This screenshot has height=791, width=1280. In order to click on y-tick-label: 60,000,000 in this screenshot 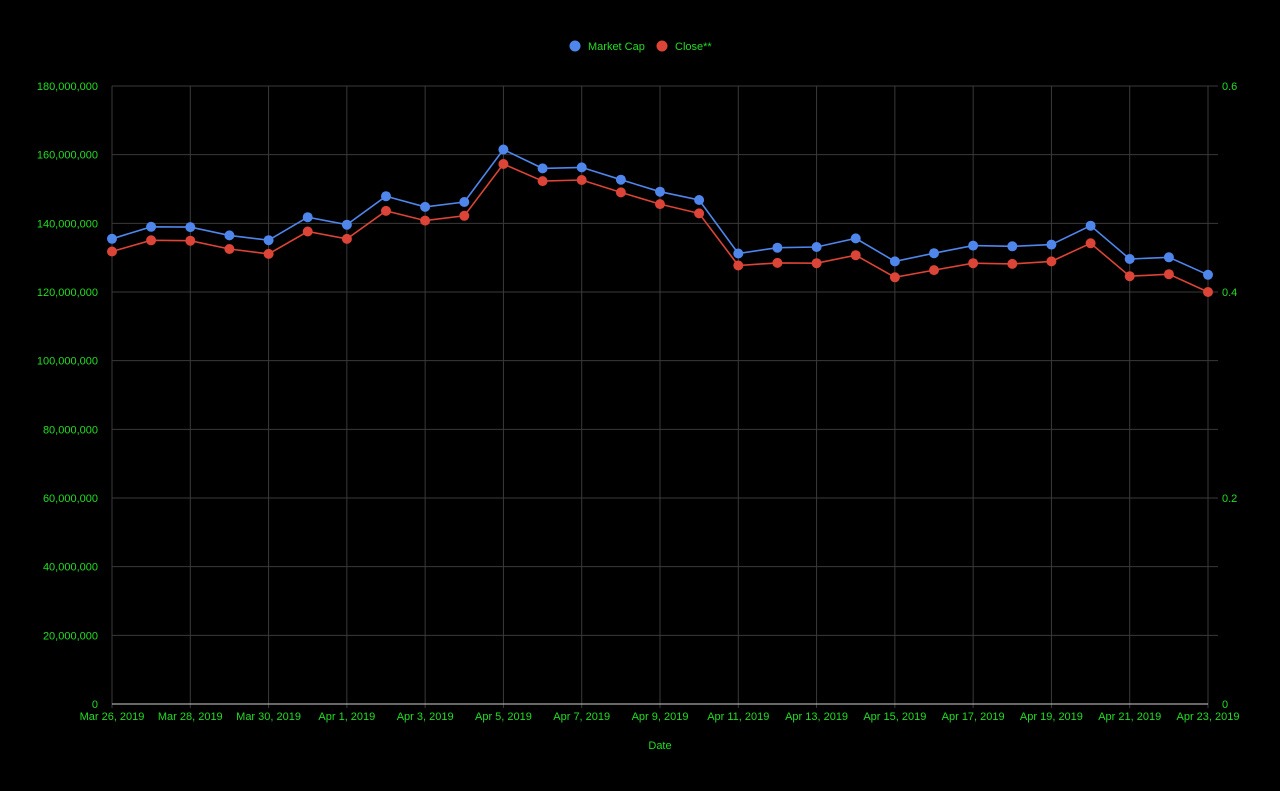, I will do `click(70, 499)`.